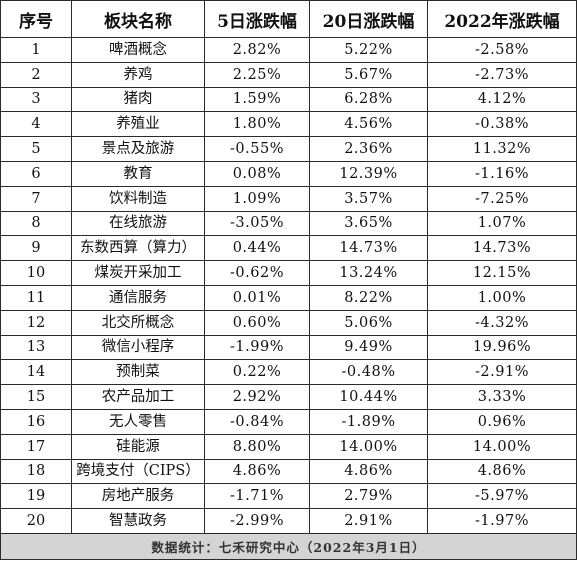  I want to click on row-index-cell: 9, so click(36, 248).